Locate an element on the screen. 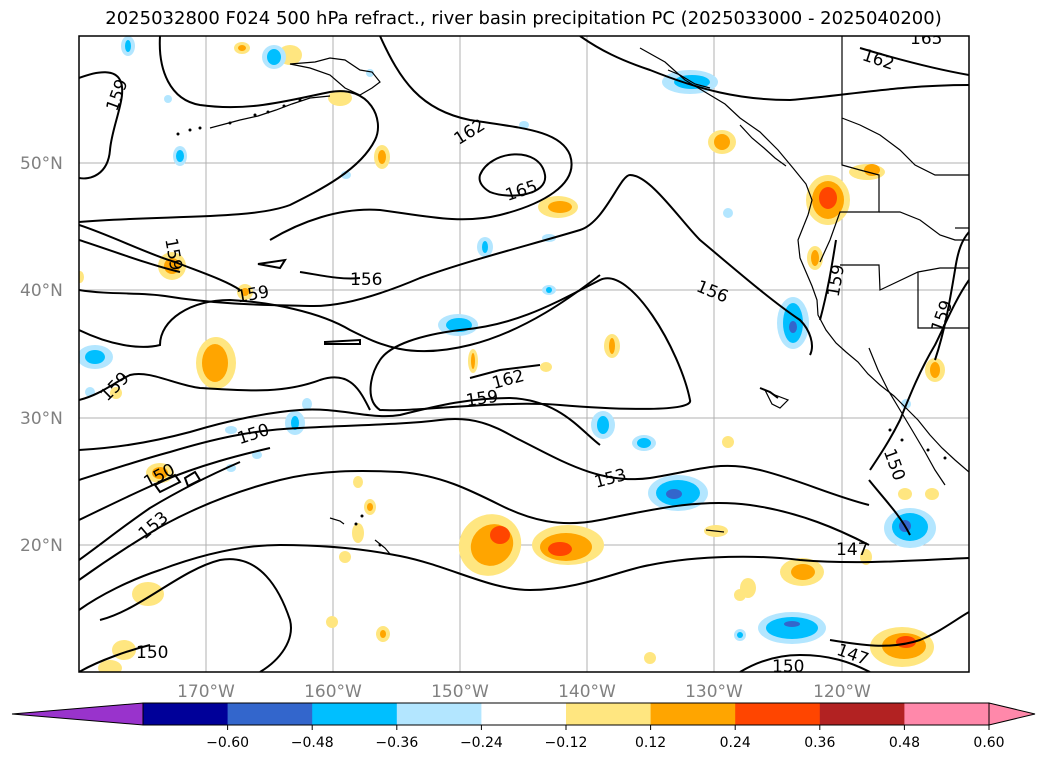 This screenshot has width=1047, height=765. colorbar-tick-label: −0.36 is located at coordinates (396, 743).